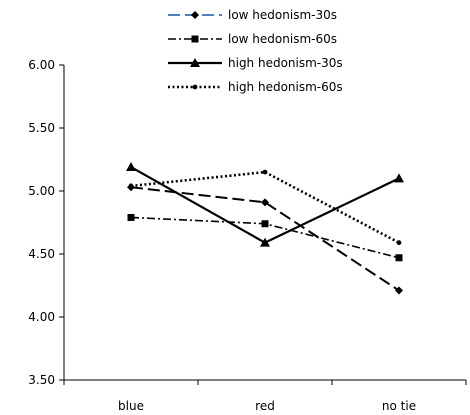  Describe the element at coordinates (41, 317) in the screenshot. I see `y-tick-label: 4.00` at that location.